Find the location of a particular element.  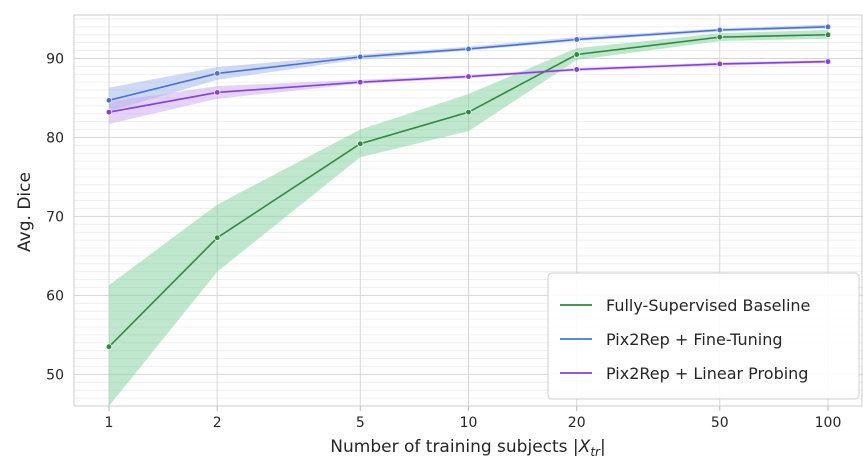

y-tick-label: 60 is located at coordinates (55, 296).